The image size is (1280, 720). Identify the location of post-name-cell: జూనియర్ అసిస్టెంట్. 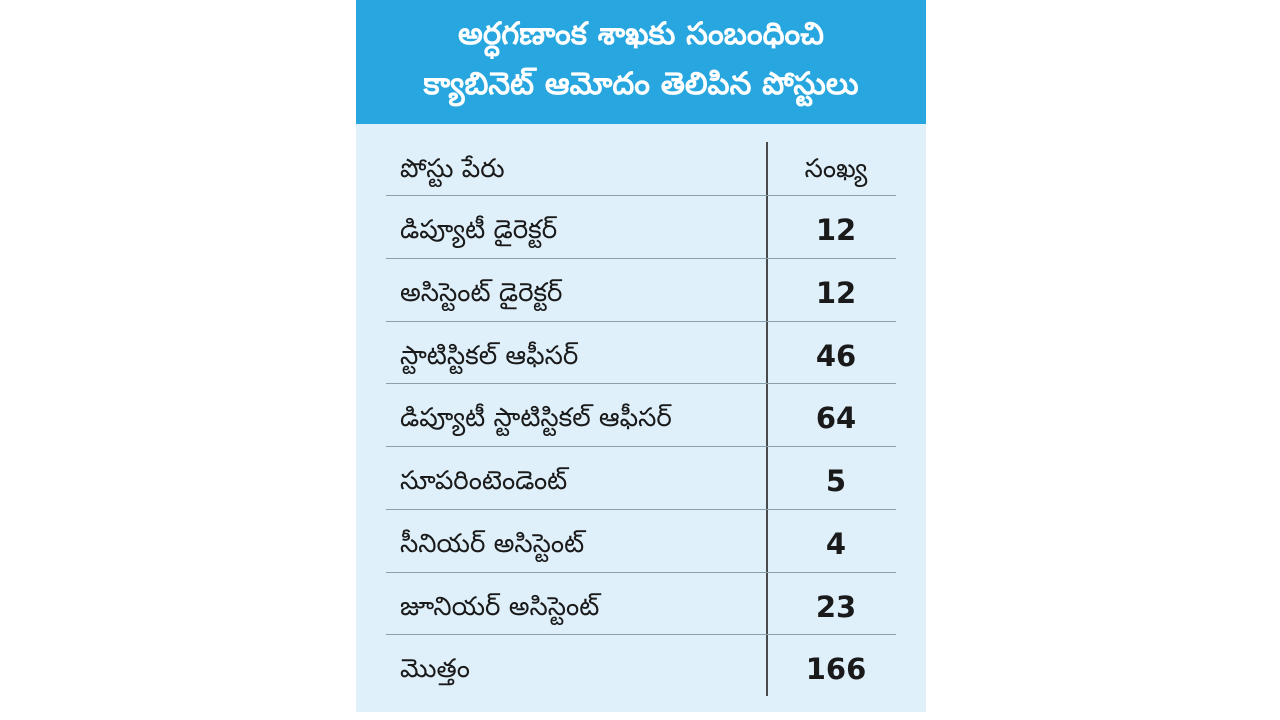
(500, 607).